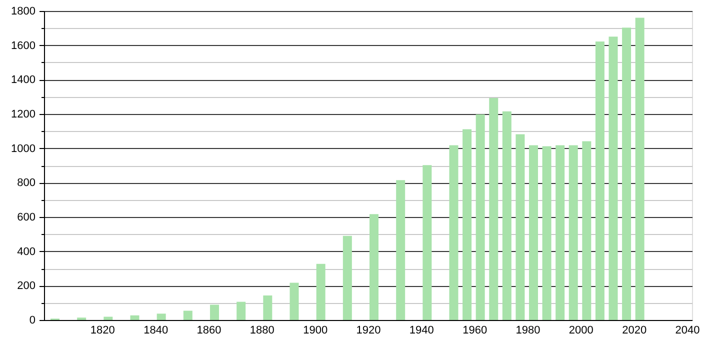  Describe the element at coordinates (156, 330) in the screenshot. I see `x-tick-label: 1840` at that location.